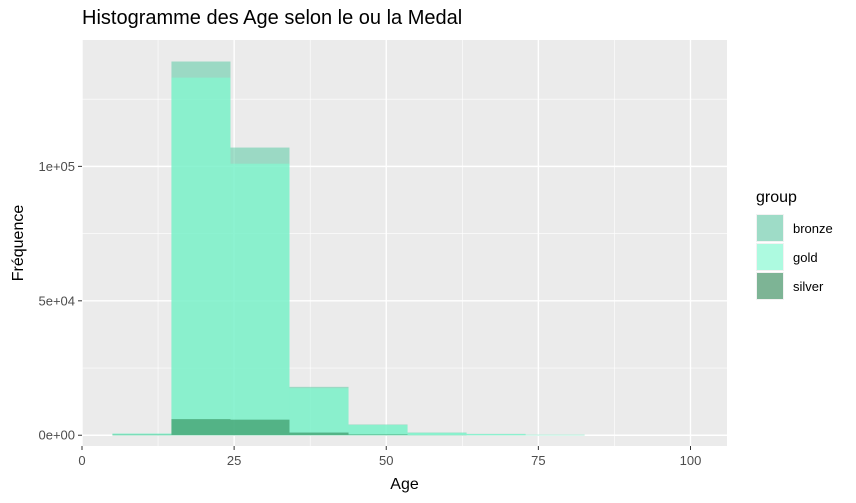 The height and width of the screenshot is (503, 856). What do you see at coordinates (56, 300) in the screenshot?
I see `y-tick-label: 5e+04` at bounding box center [56, 300].